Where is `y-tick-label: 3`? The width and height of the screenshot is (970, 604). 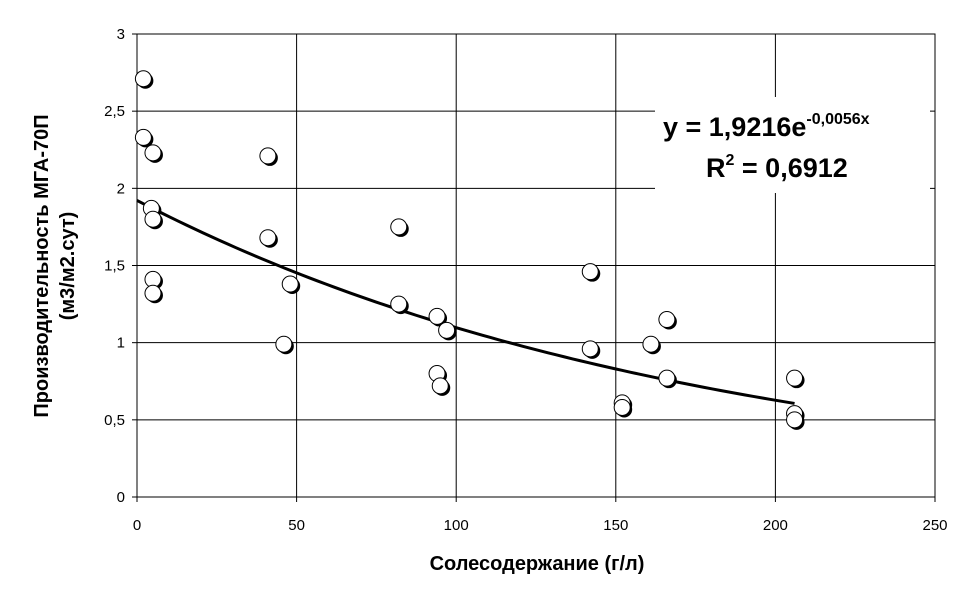
y-tick-label: 3 is located at coordinates (121, 34).